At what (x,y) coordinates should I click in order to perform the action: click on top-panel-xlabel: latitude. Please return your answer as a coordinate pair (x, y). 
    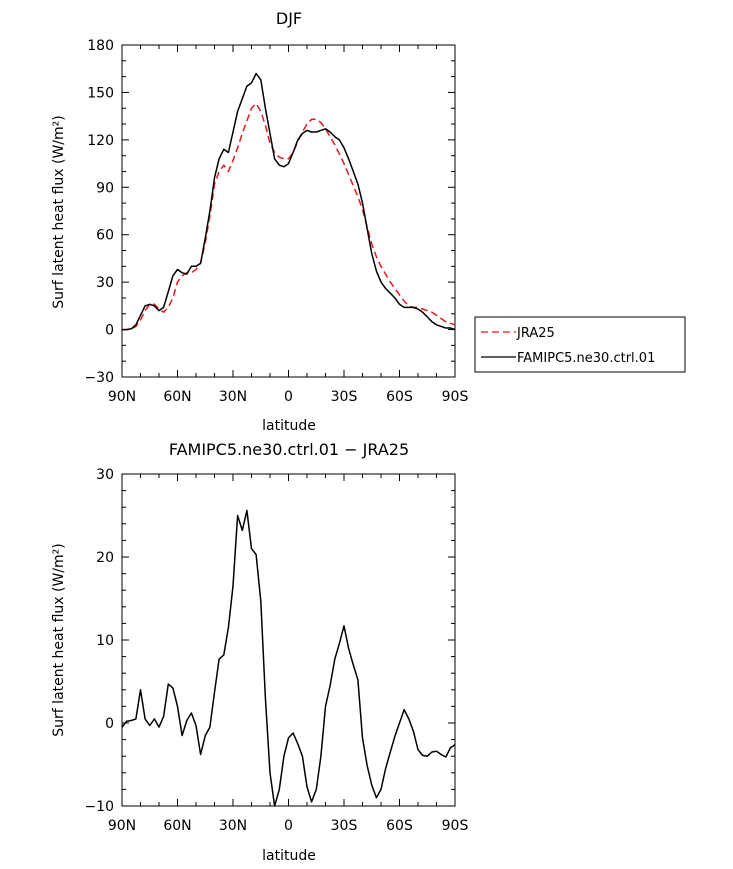
    Looking at the image, I should click on (289, 426).